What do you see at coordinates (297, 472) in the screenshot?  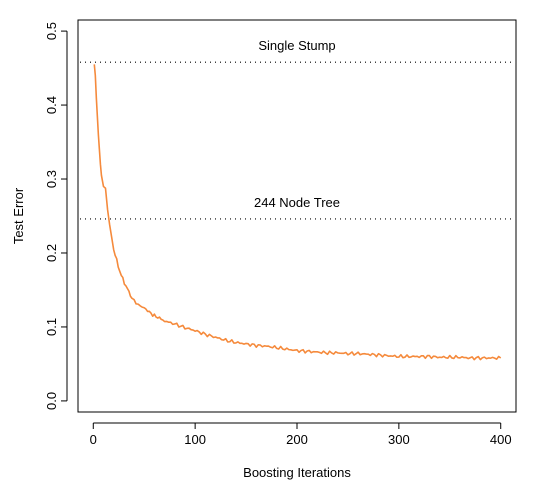 I see `x-axis-title: Boosting Iterations` at bounding box center [297, 472].